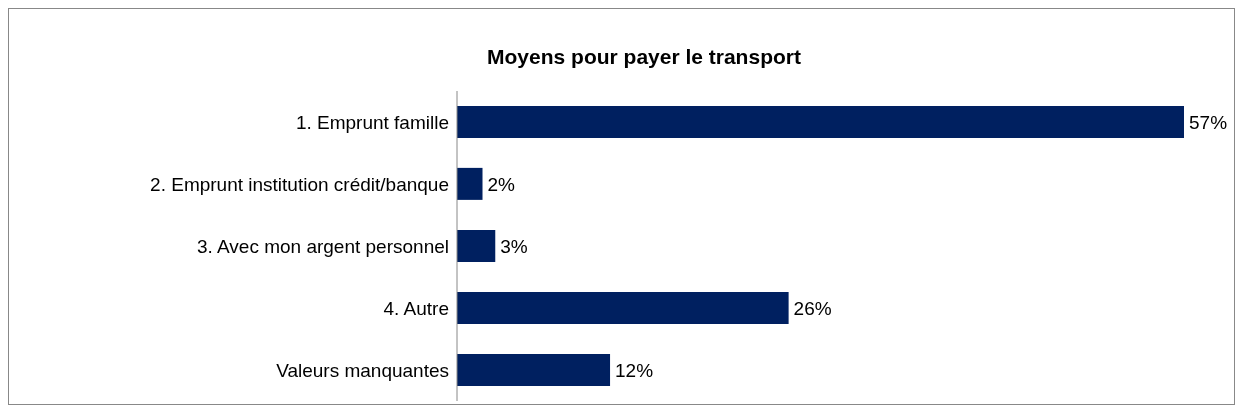 This screenshot has width=1249, height=415. Describe the element at coordinates (812, 308) in the screenshot. I see `data-label: 26%` at that location.